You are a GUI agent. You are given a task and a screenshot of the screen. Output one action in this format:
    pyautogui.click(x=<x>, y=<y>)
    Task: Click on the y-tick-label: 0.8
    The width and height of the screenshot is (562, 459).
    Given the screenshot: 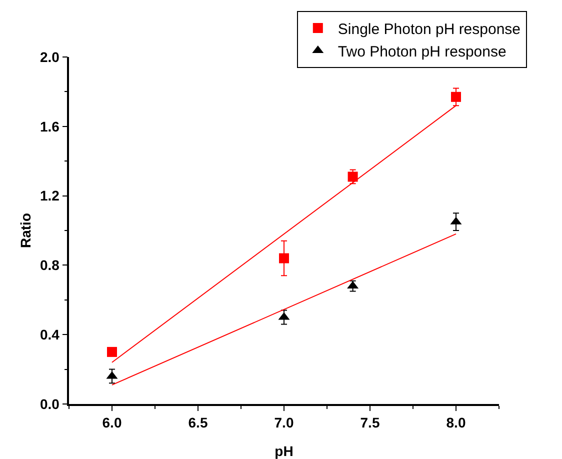 What is the action you would take?
    pyautogui.click(x=50, y=265)
    